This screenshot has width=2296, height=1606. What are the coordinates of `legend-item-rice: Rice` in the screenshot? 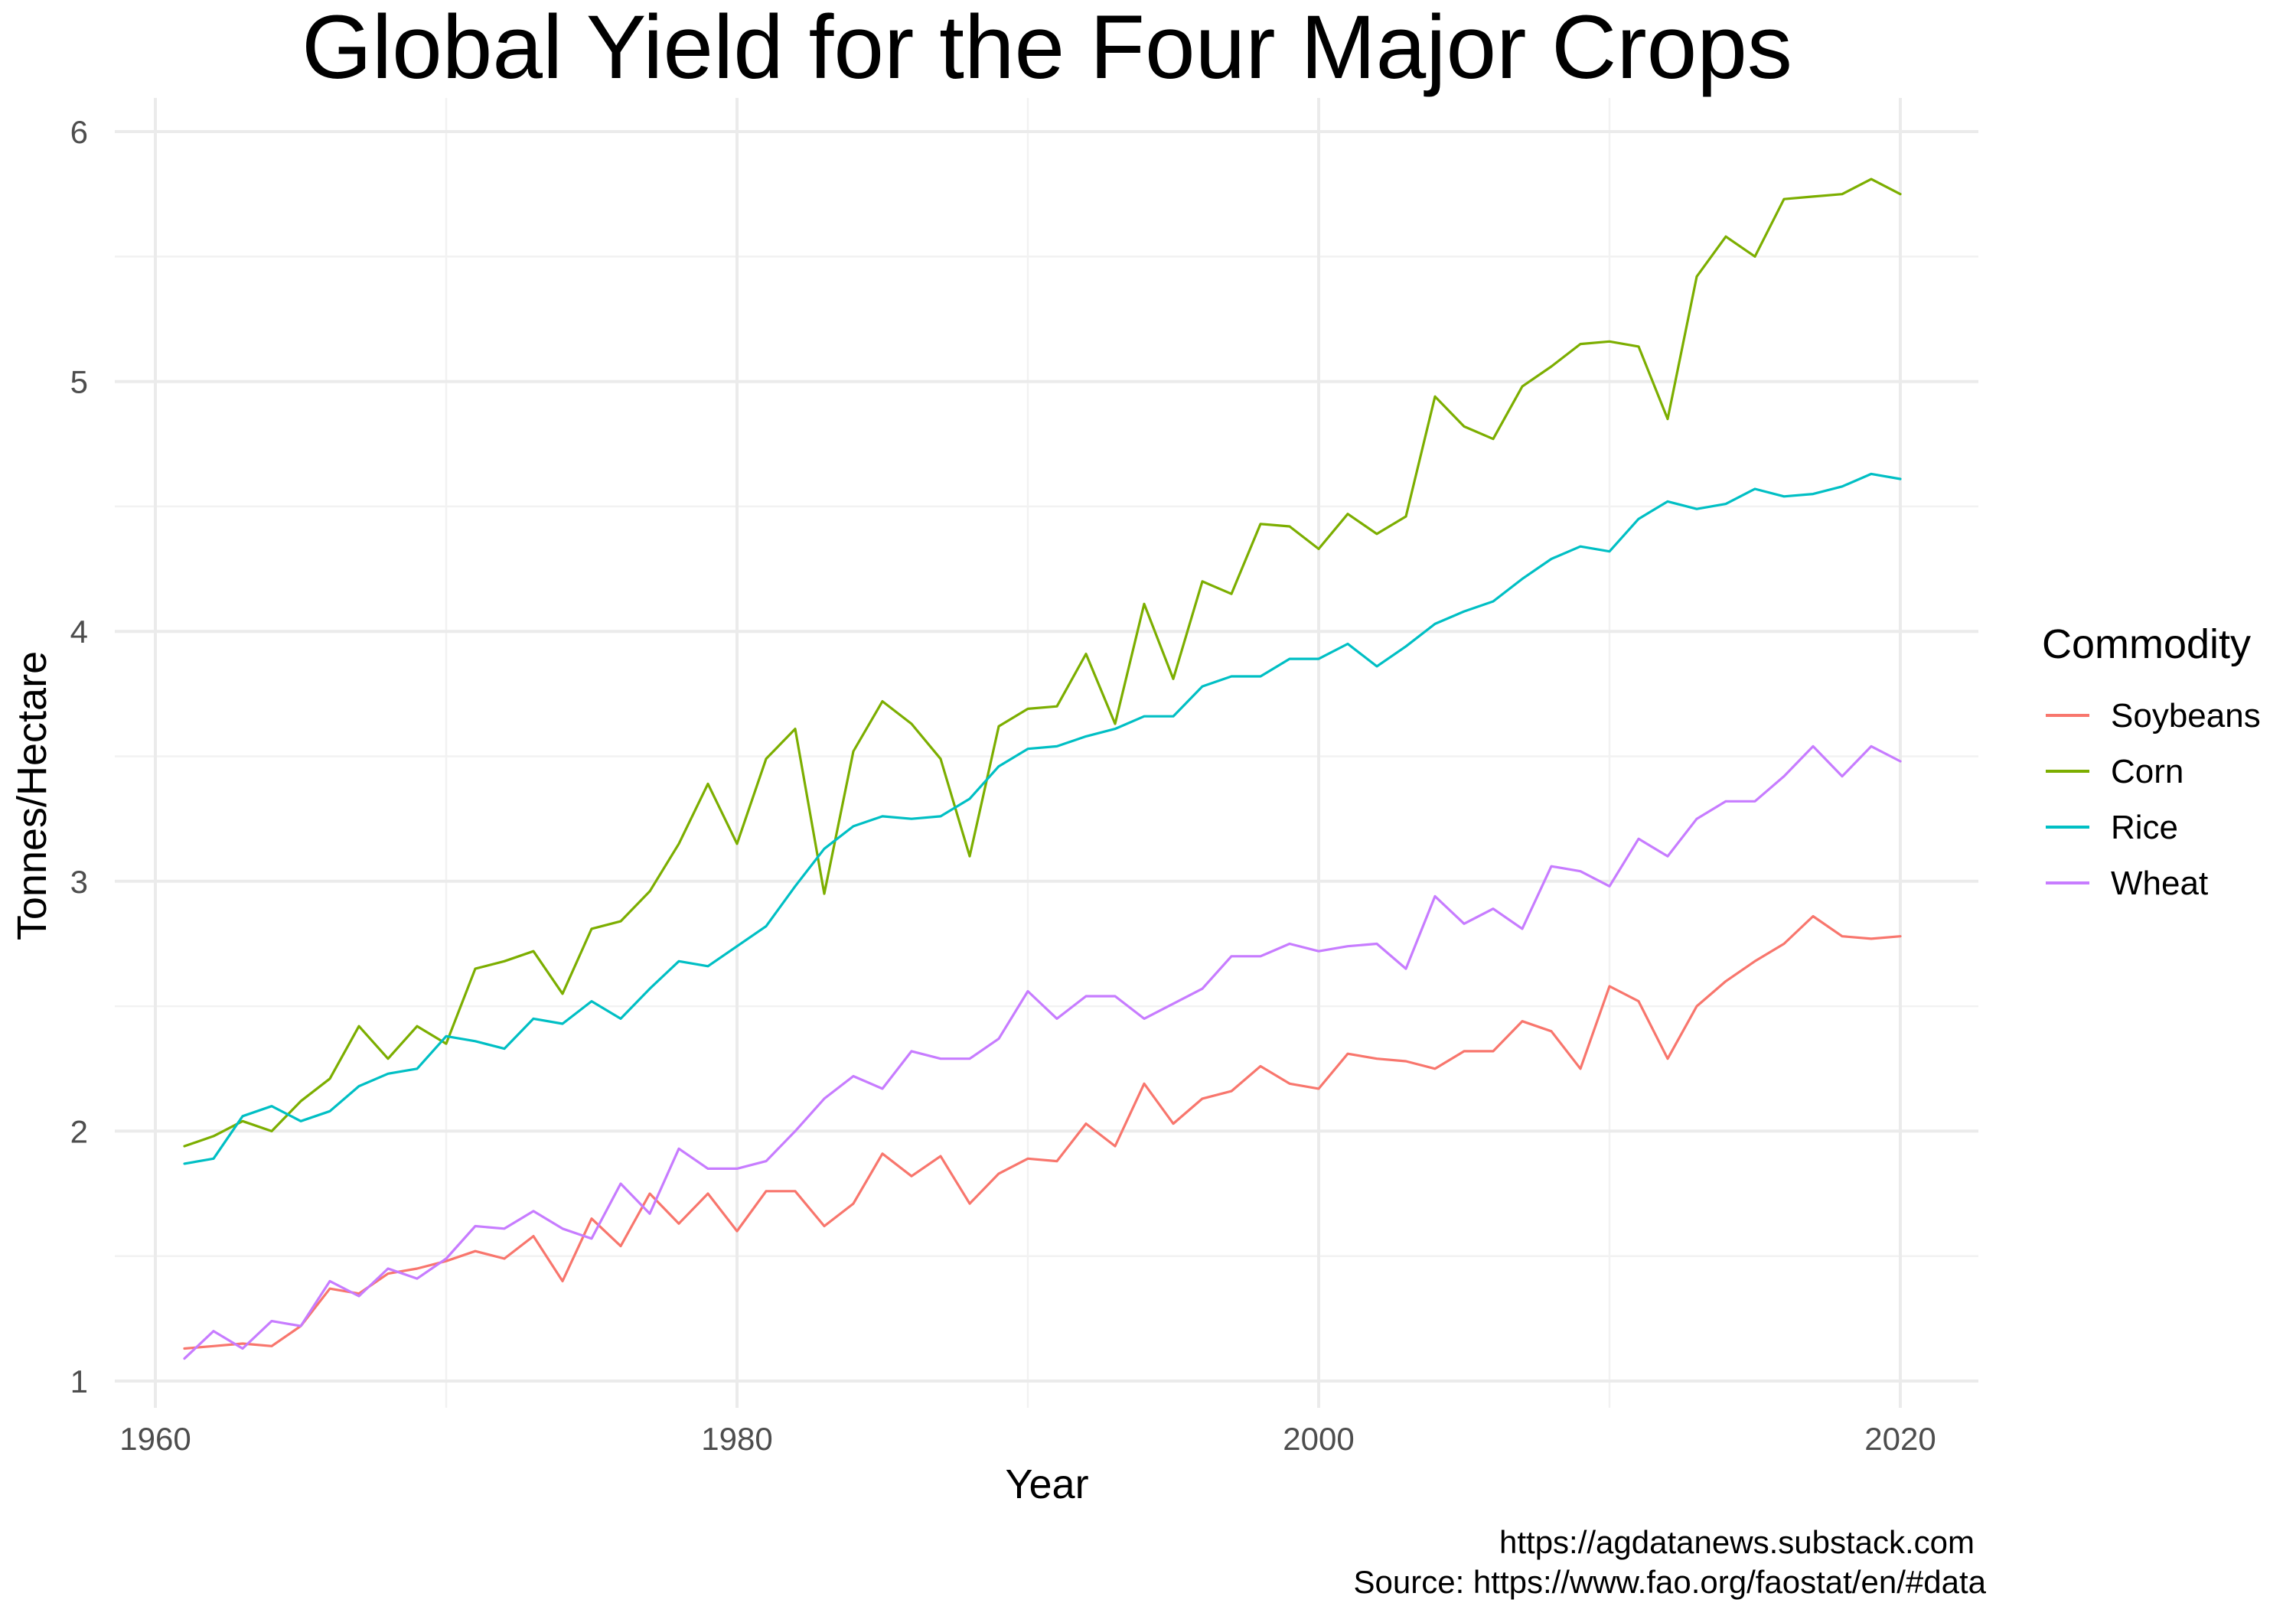 It's located at (2112, 827).